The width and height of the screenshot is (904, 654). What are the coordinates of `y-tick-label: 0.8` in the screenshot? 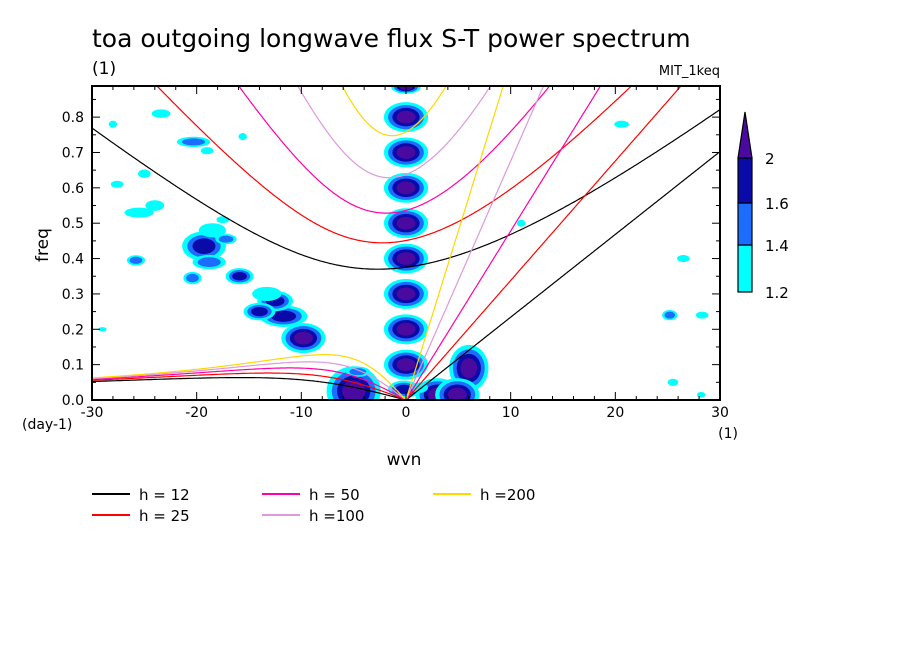 It's located at (73, 118).